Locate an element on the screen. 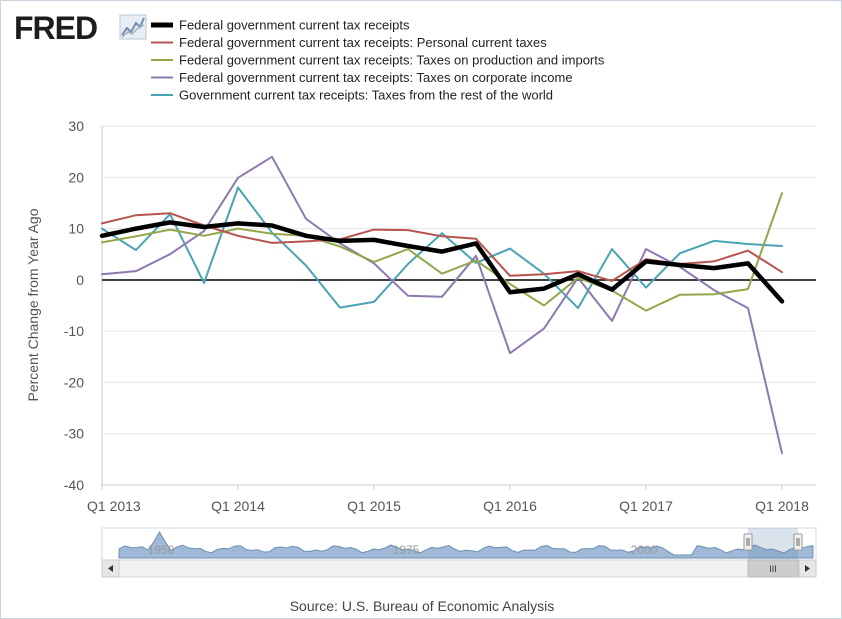 The height and width of the screenshot is (619, 842). x-tick-label: Q1 2017 is located at coordinates (646, 506).